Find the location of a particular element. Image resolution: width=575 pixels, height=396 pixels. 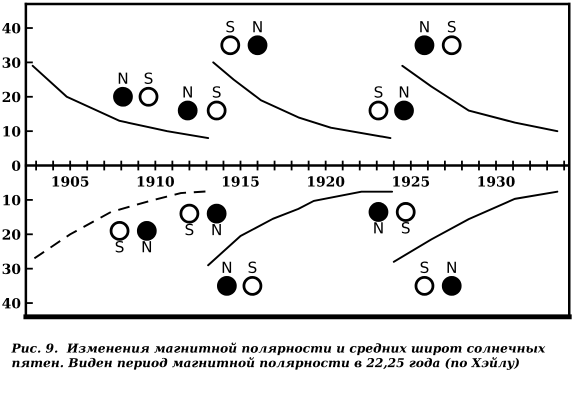

x-tick-label: 1910 is located at coordinates (156, 181).